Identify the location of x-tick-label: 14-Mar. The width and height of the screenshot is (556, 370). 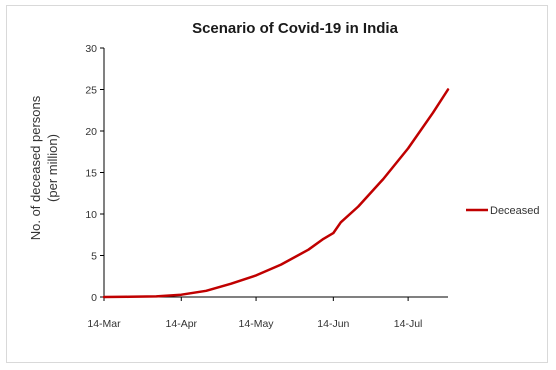
(104, 324).